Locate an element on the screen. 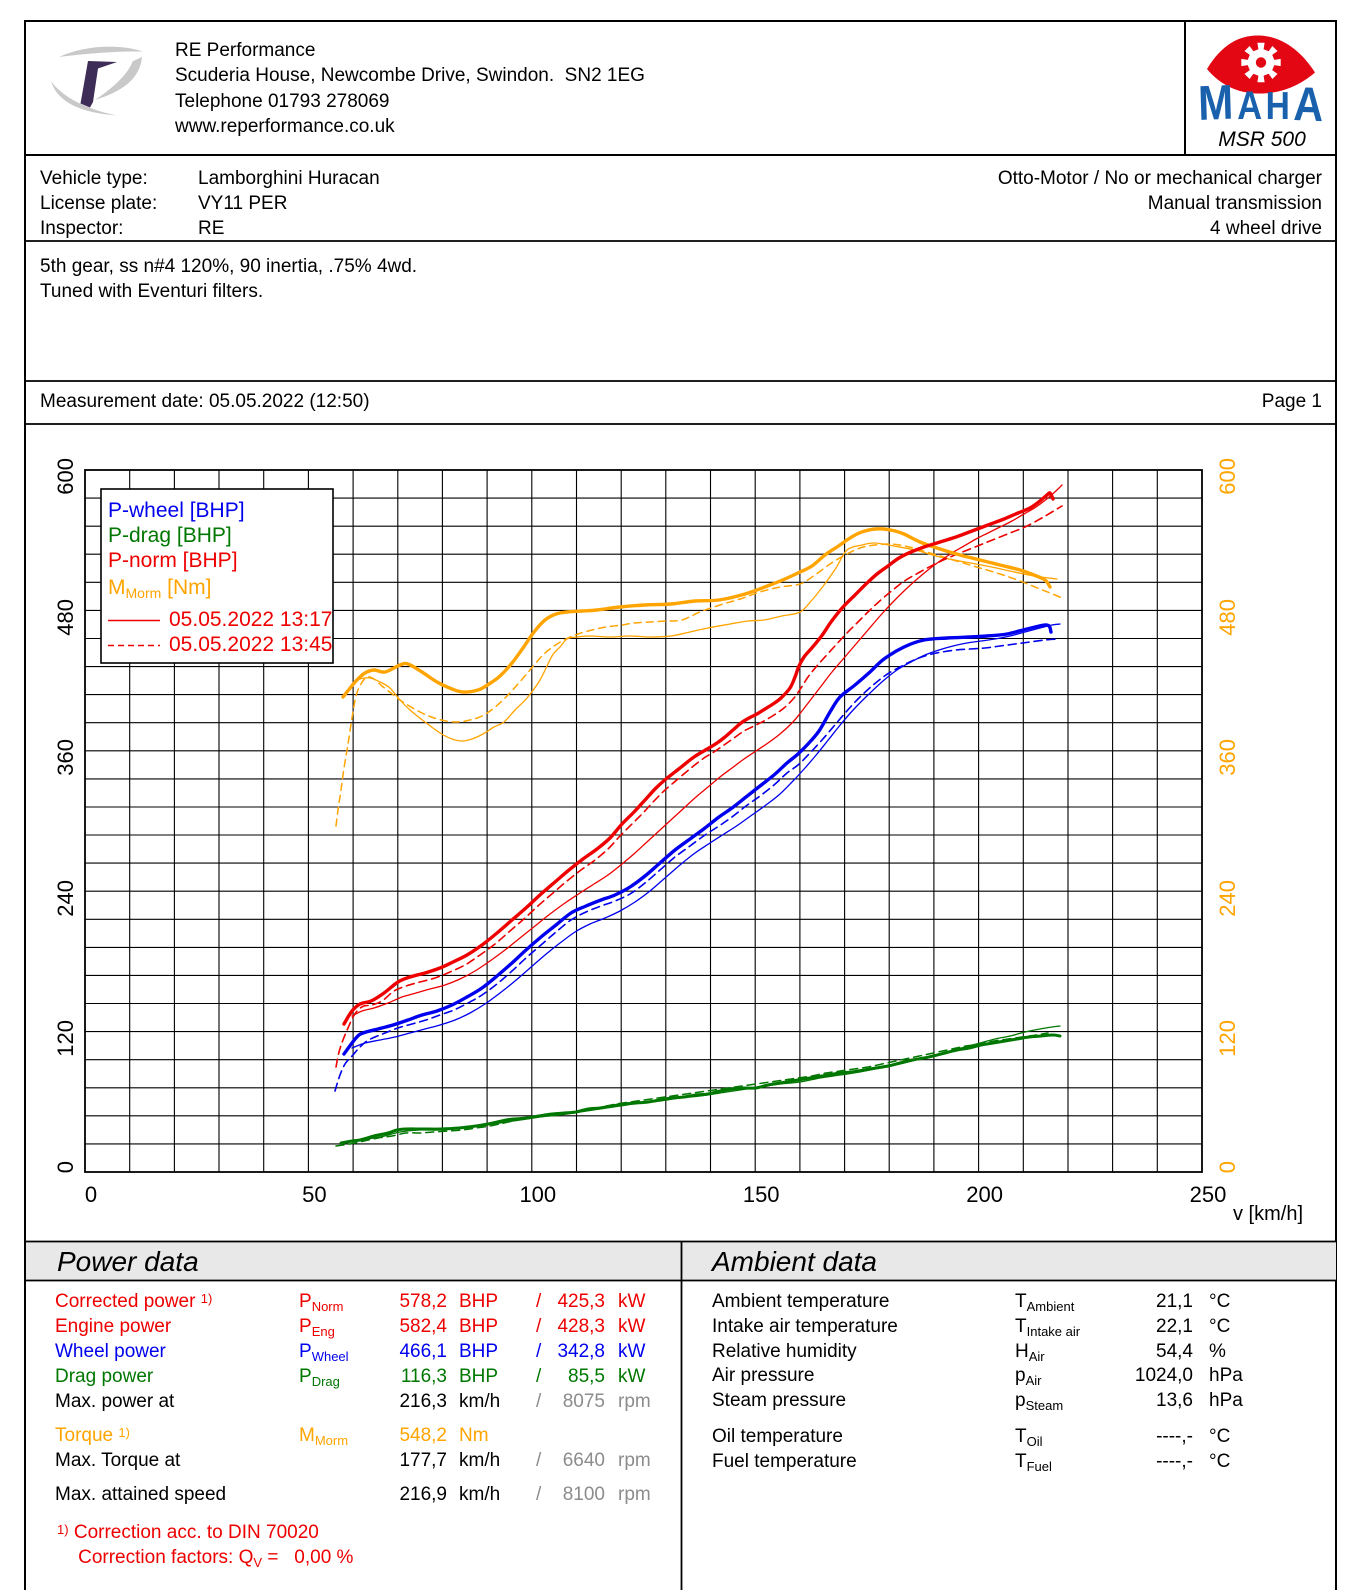 The width and height of the screenshot is (1347, 1590). svg-text: M is located at coordinates (1215, 99).